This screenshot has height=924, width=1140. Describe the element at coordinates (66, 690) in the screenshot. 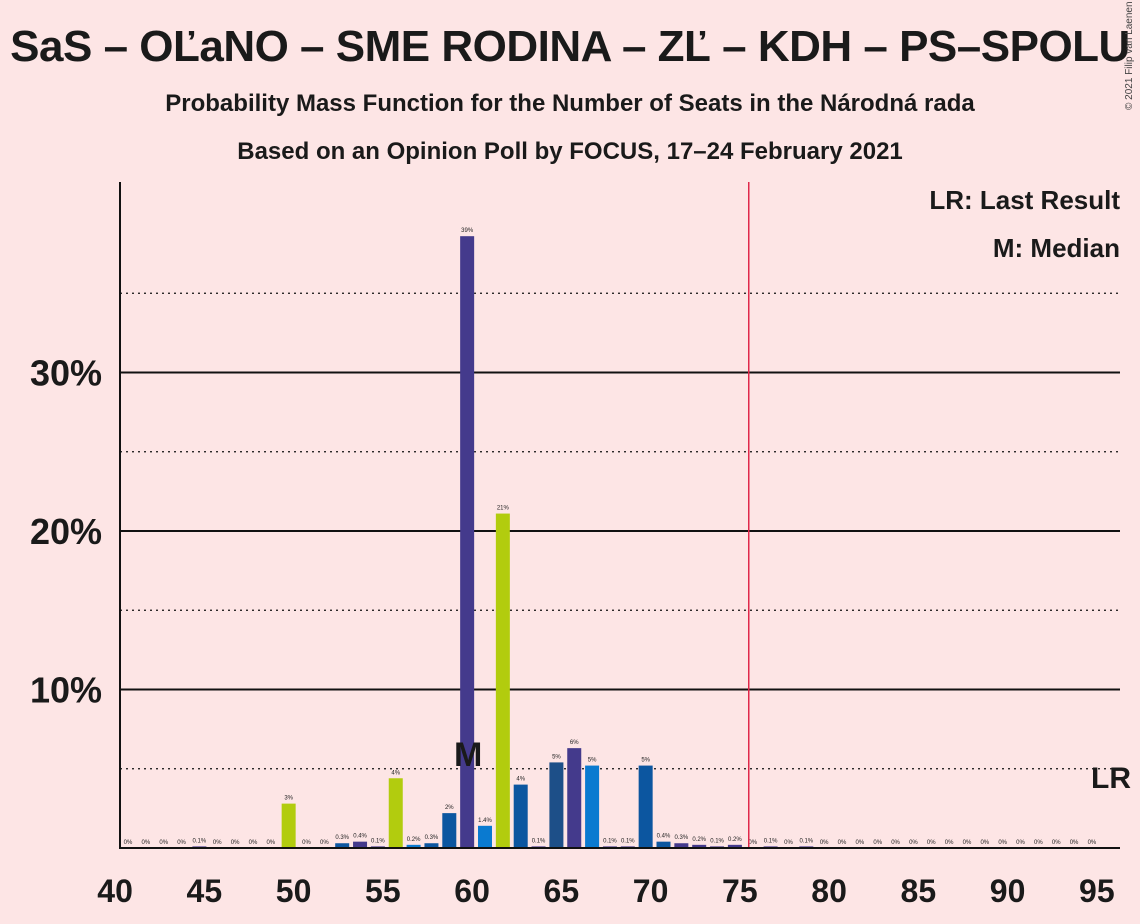

I see `y-tick-label: 10%` at that location.